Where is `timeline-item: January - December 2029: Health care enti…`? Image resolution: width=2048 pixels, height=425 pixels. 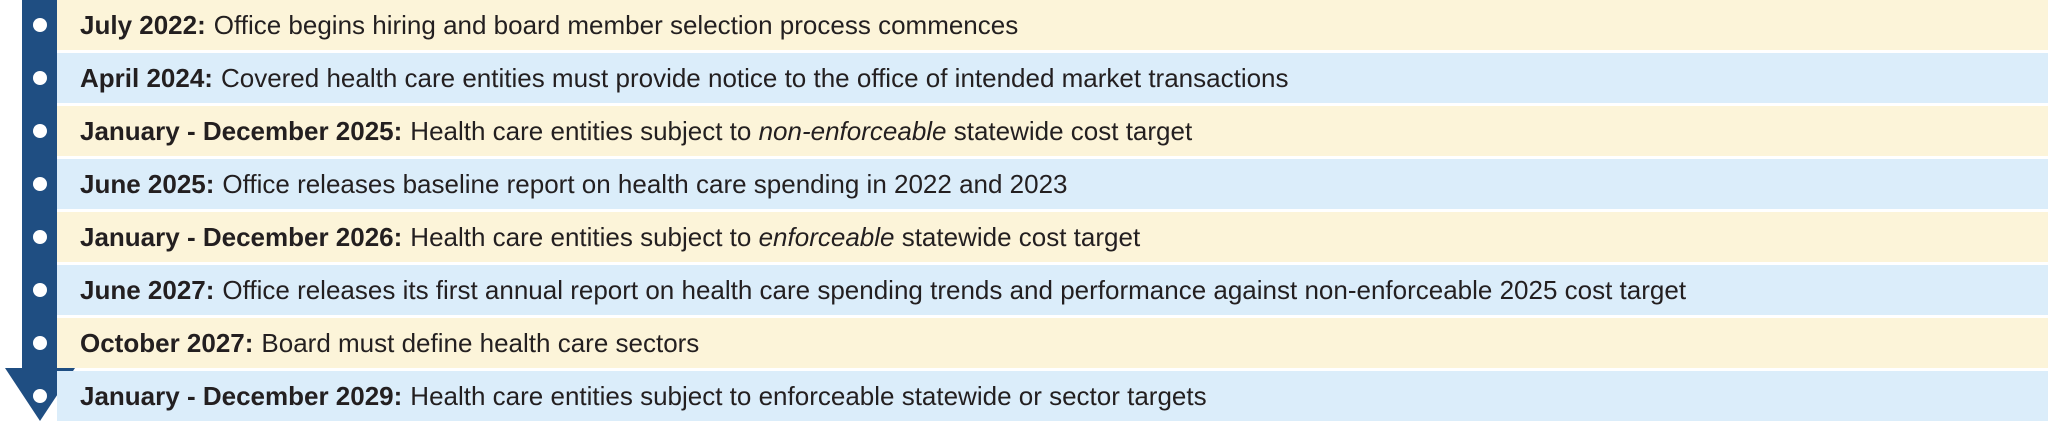 timeline-item: January - December 2029: Health care enti… is located at coordinates (1052, 396).